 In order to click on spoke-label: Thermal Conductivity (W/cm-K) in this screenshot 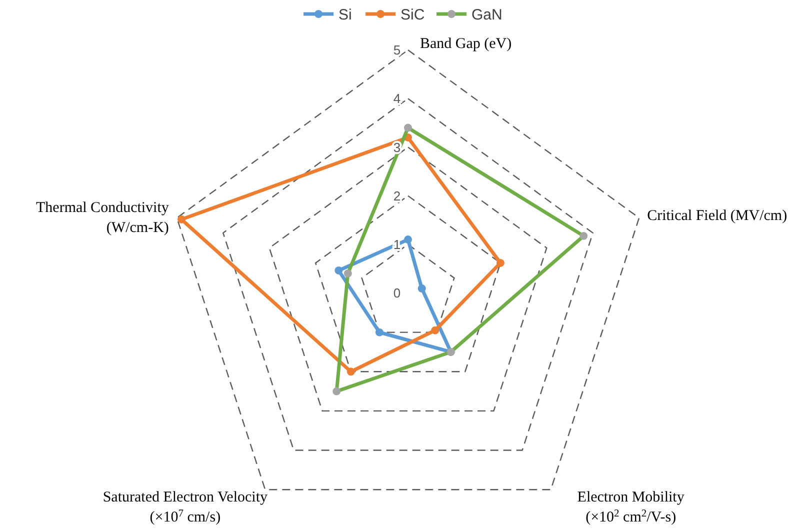, I will do `click(103, 218)`.